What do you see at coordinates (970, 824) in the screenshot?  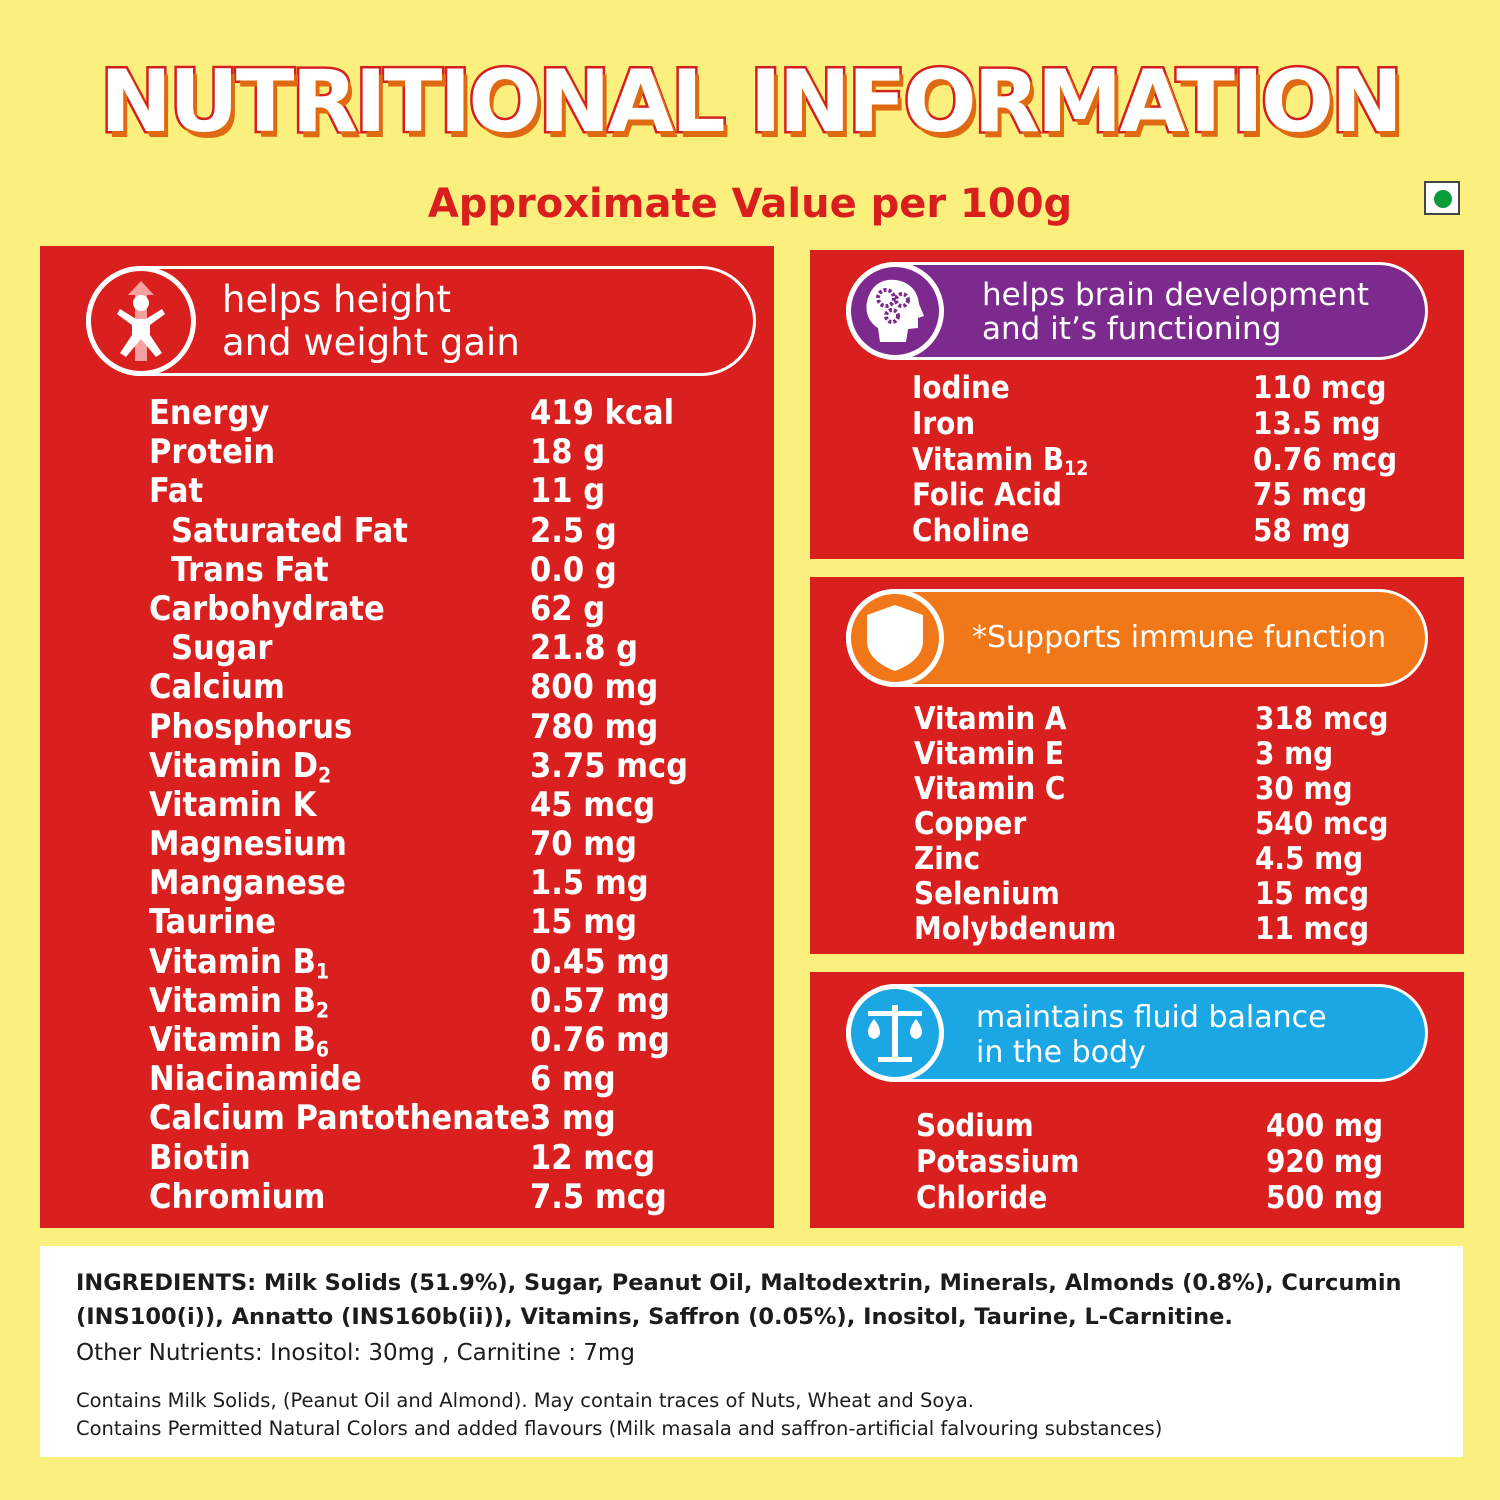 I see `nutrient-name: Copper` at bounding box center [970, 824].